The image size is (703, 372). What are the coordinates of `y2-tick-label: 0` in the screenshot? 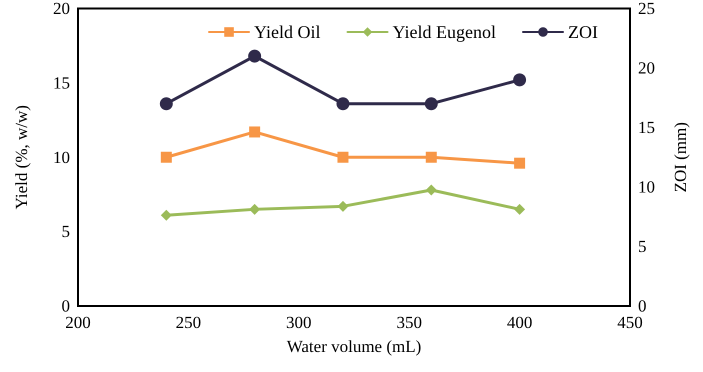 It's located at (642, 306).